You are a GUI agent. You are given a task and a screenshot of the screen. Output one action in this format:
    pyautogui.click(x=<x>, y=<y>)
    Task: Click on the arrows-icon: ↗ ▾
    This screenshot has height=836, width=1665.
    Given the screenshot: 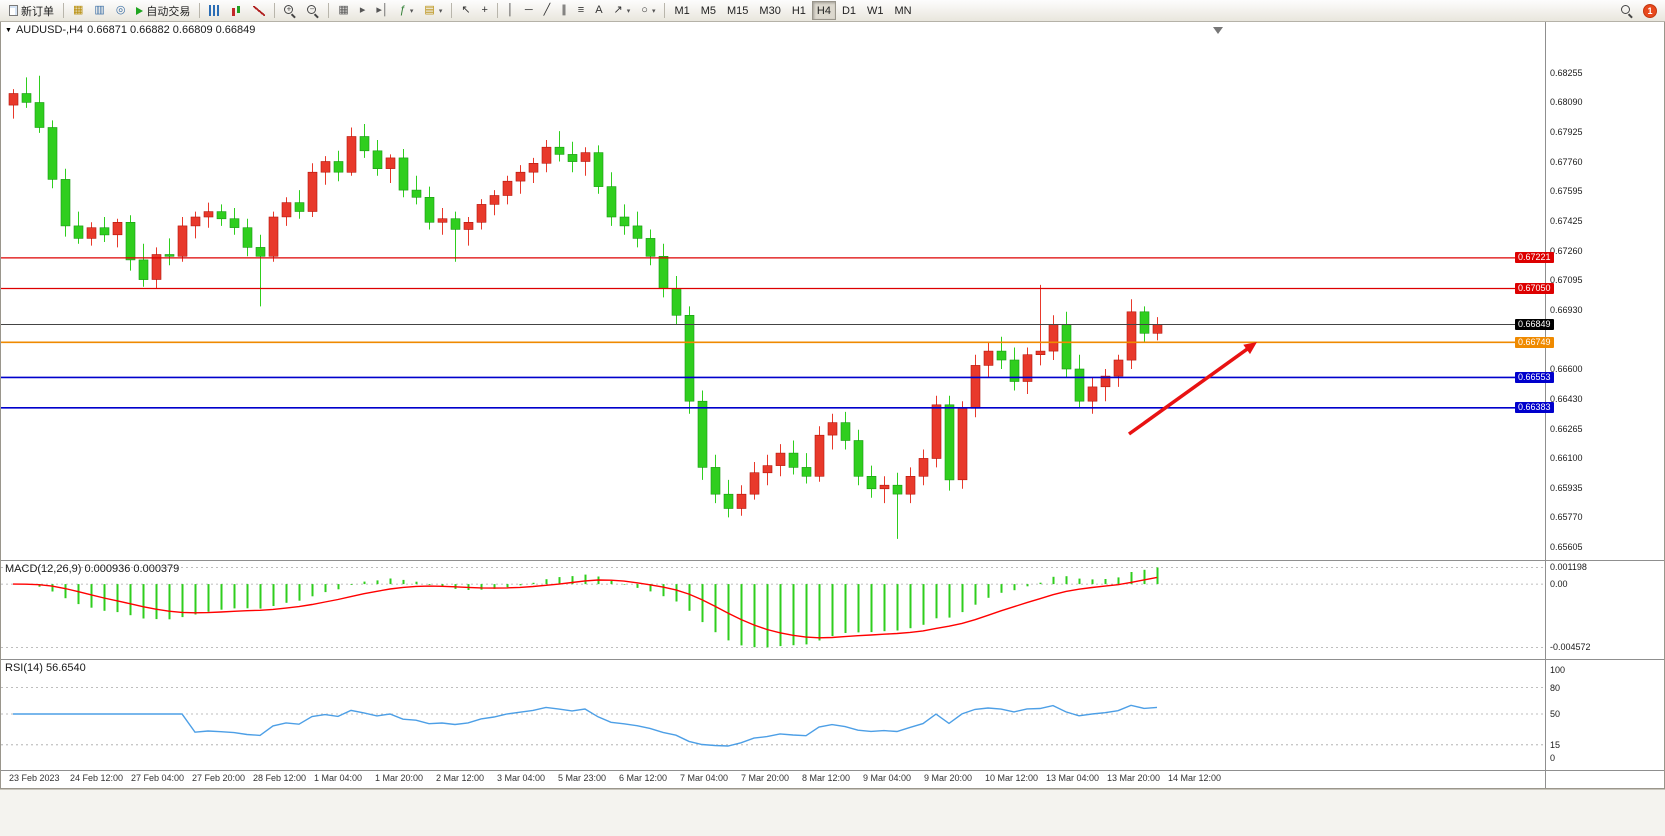 What is the action you would take?
    pyautogui.click(x=622, y=10)
    